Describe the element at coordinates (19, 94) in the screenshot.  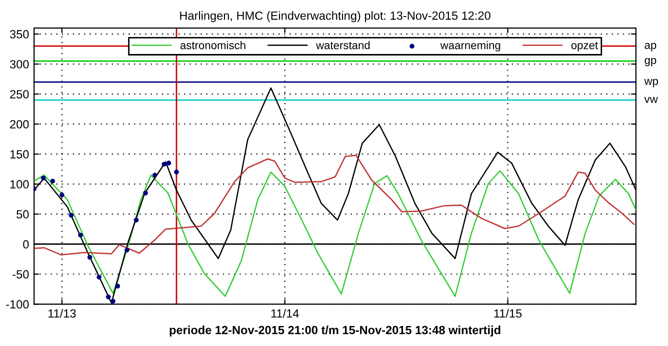
I see `y-tick-label: 250` at that location.